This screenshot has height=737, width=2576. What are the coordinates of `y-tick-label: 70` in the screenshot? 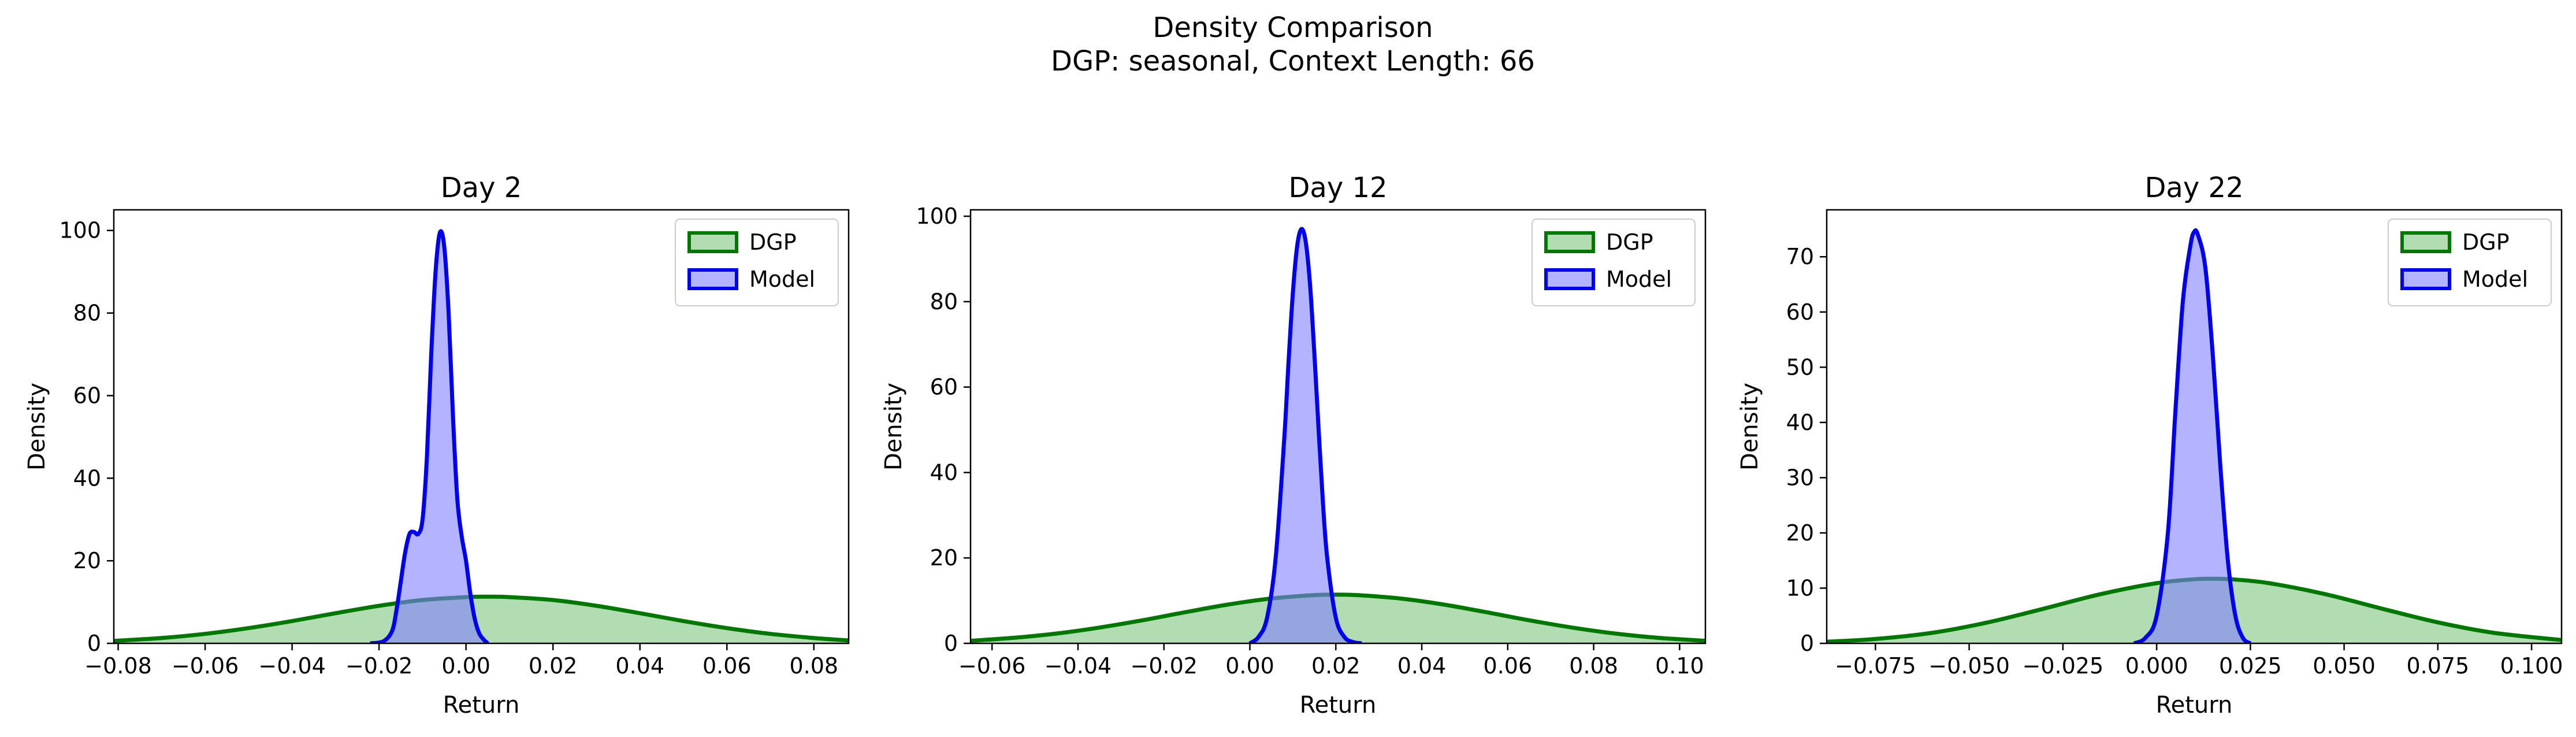 It's located at (1800, 256).